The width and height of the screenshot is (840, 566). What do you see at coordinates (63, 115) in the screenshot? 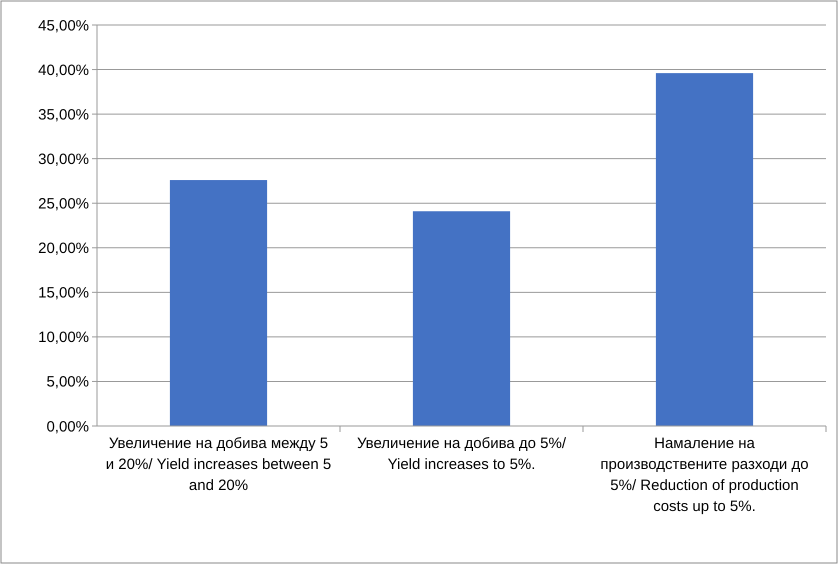
I see `y-tick-label: 35,00%` at bounding box center [63, 115].